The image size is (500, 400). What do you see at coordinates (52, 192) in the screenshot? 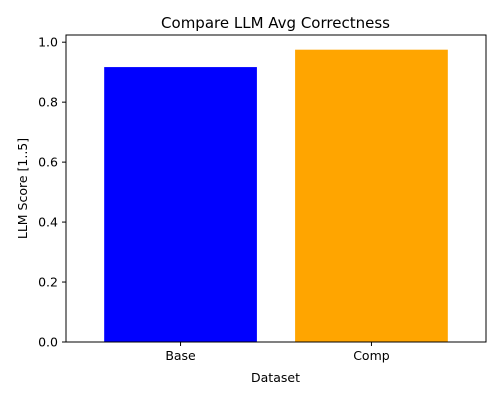
I see `y-axis-ticks: 0.0 0.2 0.4 0.6 0.8 1.0` at bounding box center [52, 192].